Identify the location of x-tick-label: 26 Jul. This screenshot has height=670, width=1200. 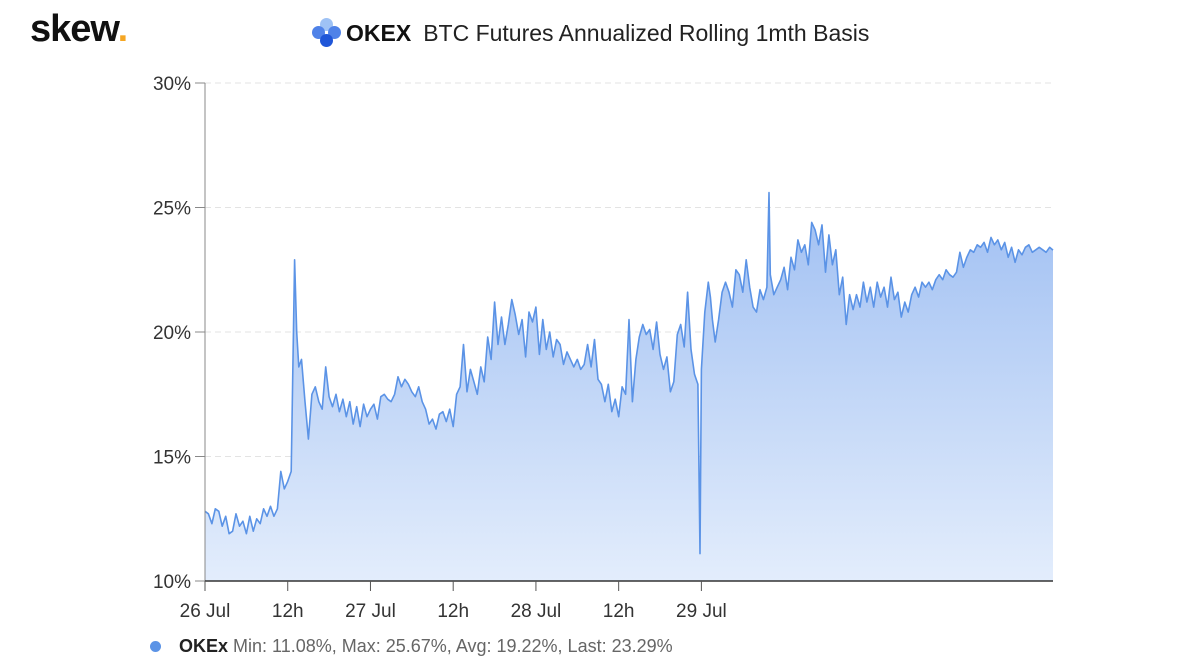
(205, 611).